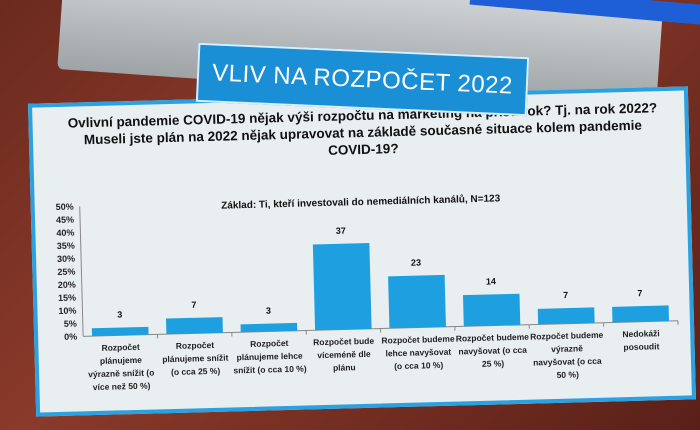 This screenshot has height=430, width=700. Describe the element at coordinates (641, 340) in the screenshot. I see `x-tick-label: Nedokáži posoudit` at that location.